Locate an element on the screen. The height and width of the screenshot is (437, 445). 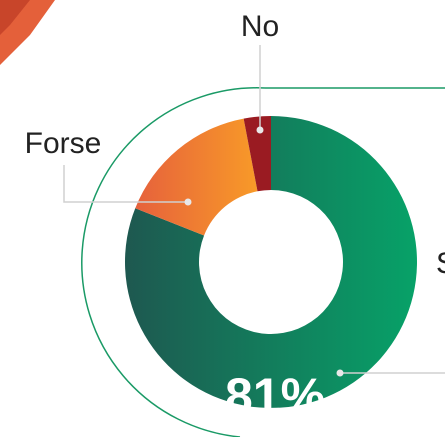
category-label: Forse is located at coordinates (63, 143).